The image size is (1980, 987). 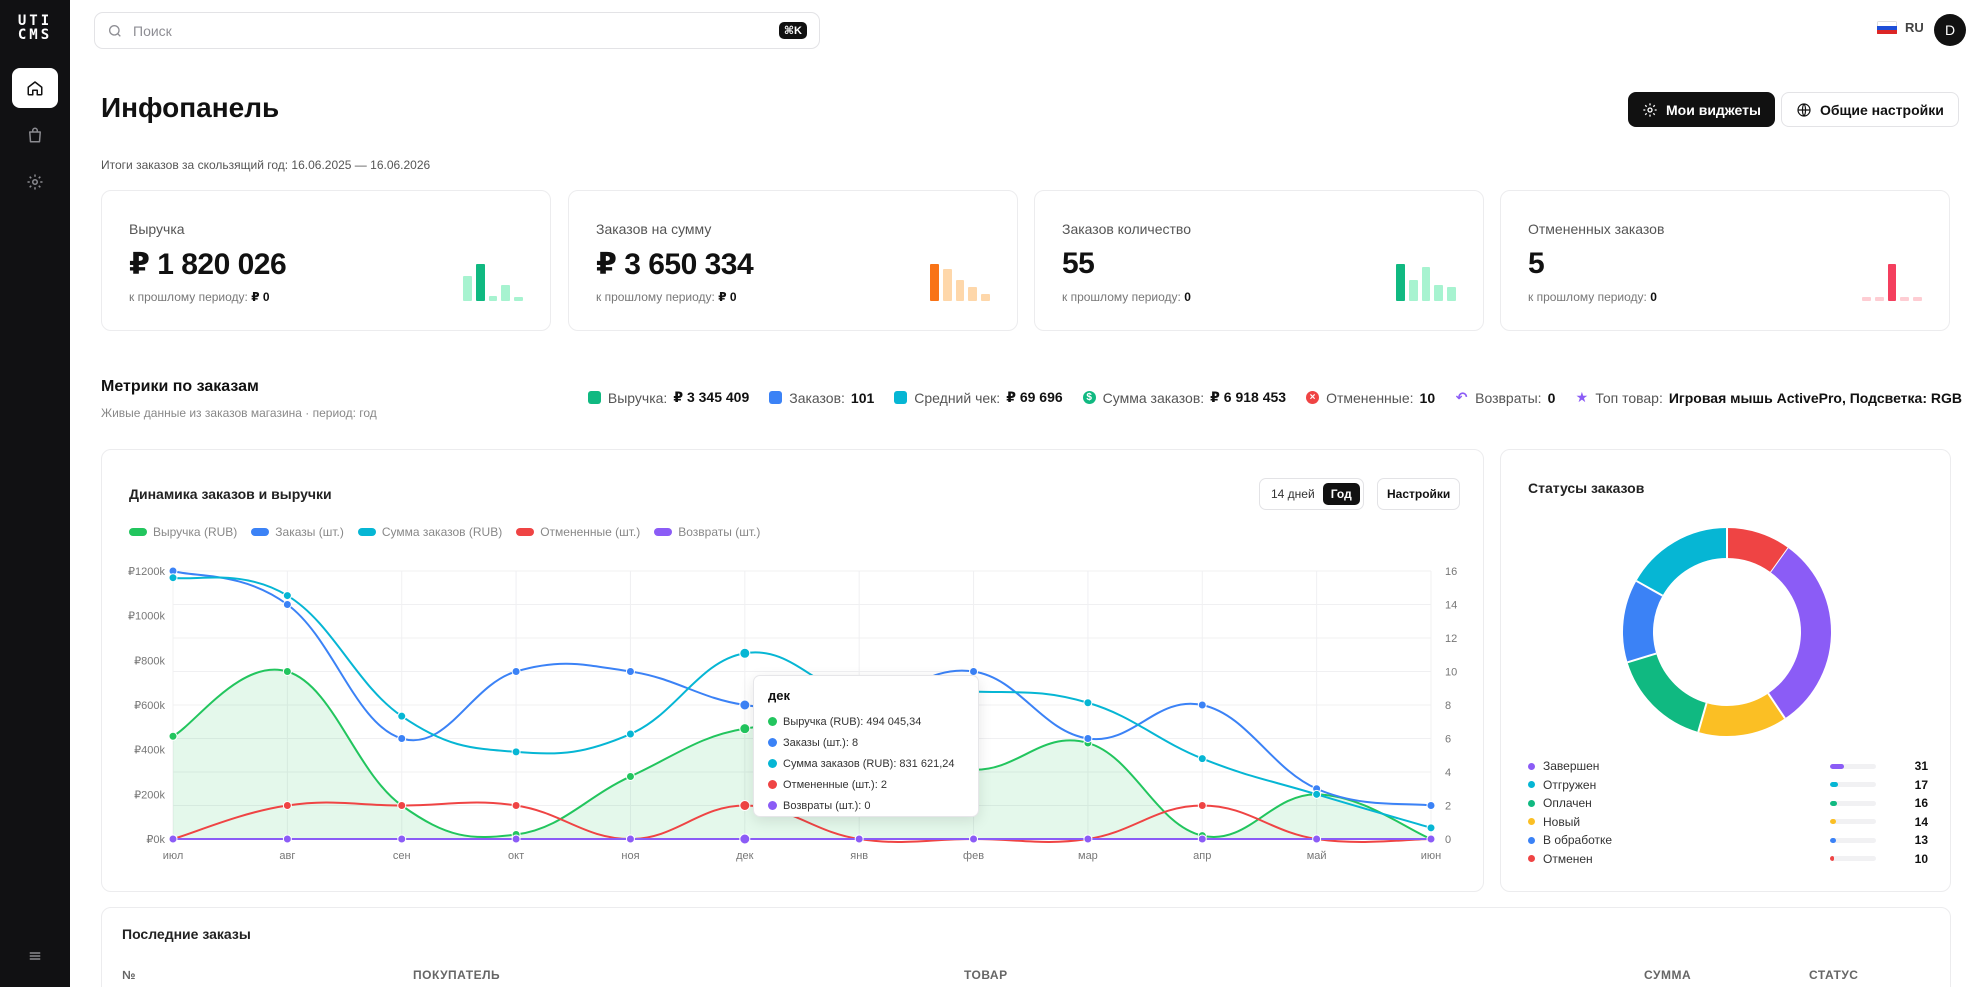 I want to click on left-axis-tick: ₽0k, so click(x=155, y=840).